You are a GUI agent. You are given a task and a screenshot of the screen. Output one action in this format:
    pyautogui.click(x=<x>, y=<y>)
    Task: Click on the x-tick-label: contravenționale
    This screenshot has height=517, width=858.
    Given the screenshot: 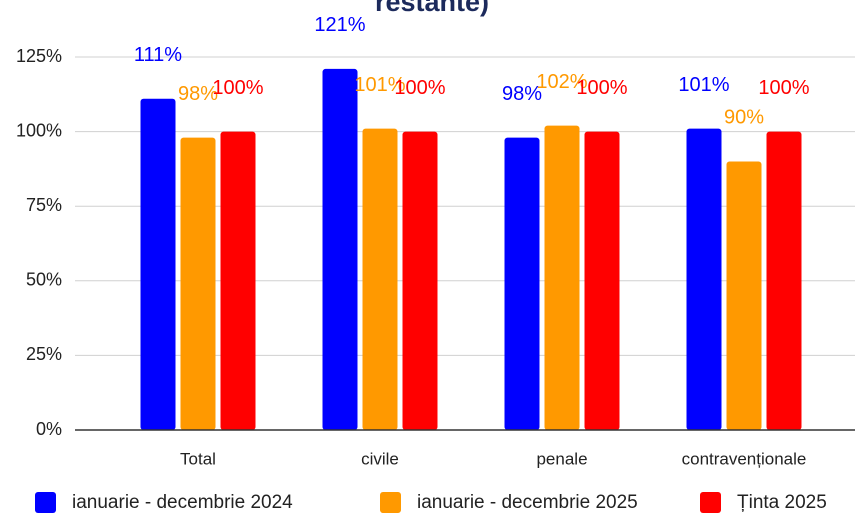 What is the action you would take?
    pyautogui.click(x=744, y=458)
    